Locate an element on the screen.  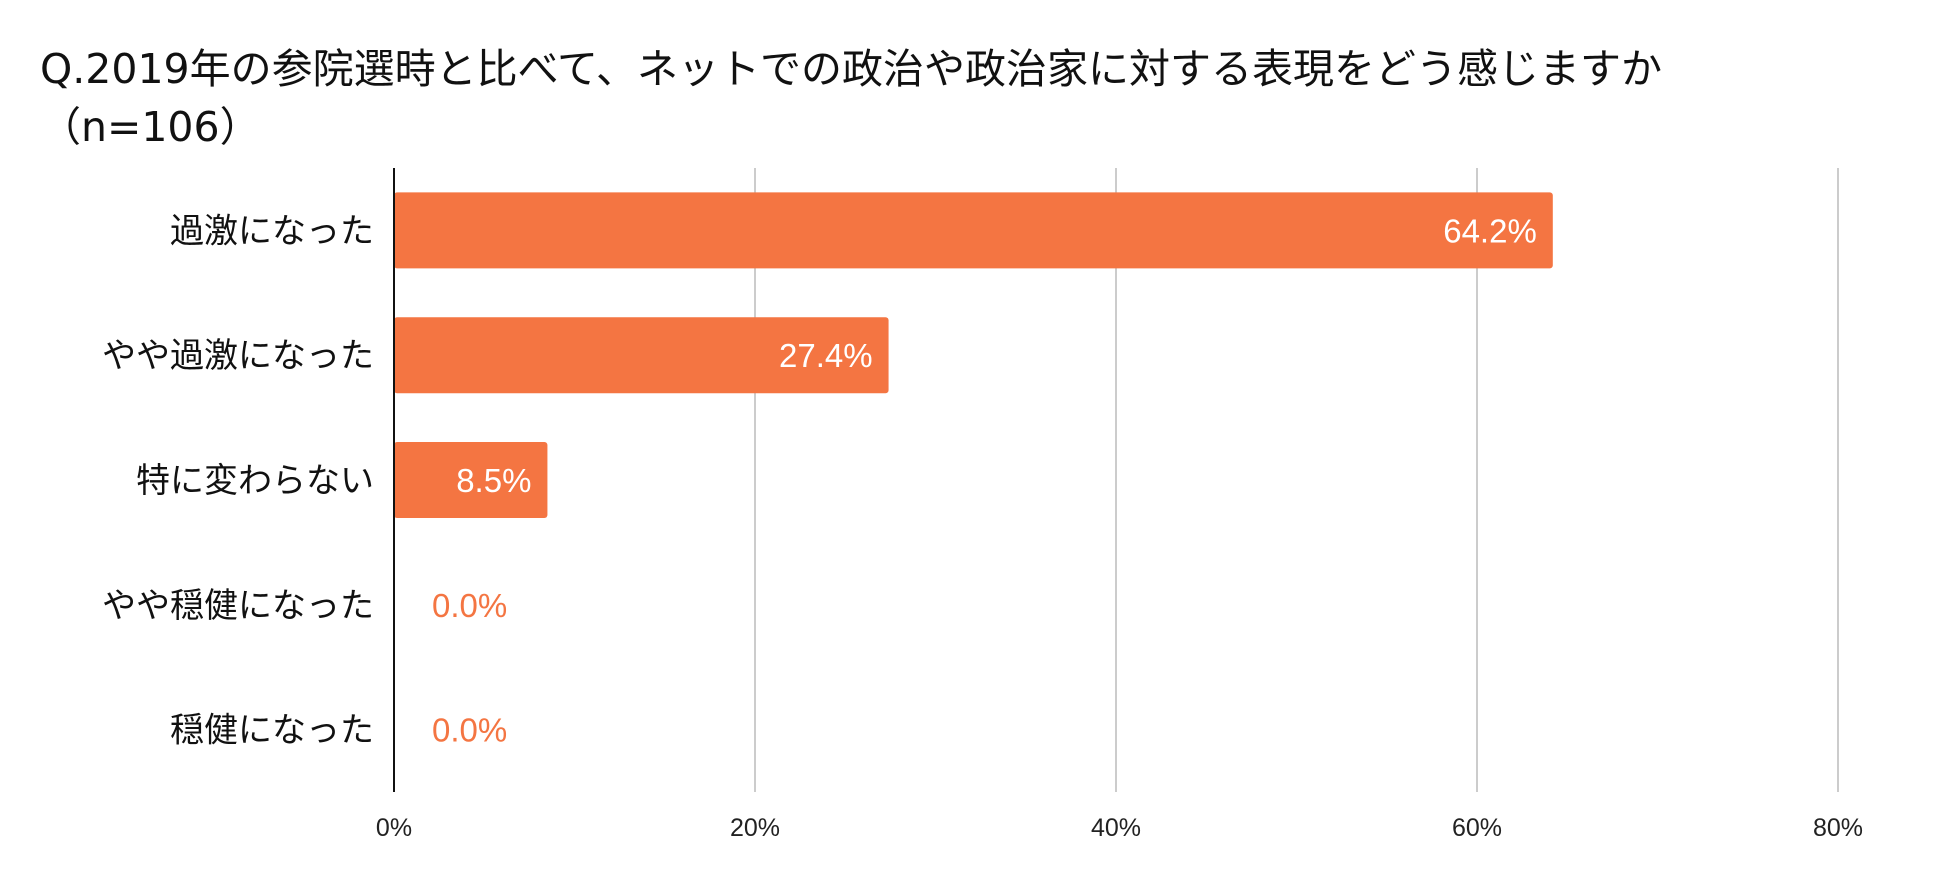
x-tick-label: 40% is located at coordinates (1116, 828).